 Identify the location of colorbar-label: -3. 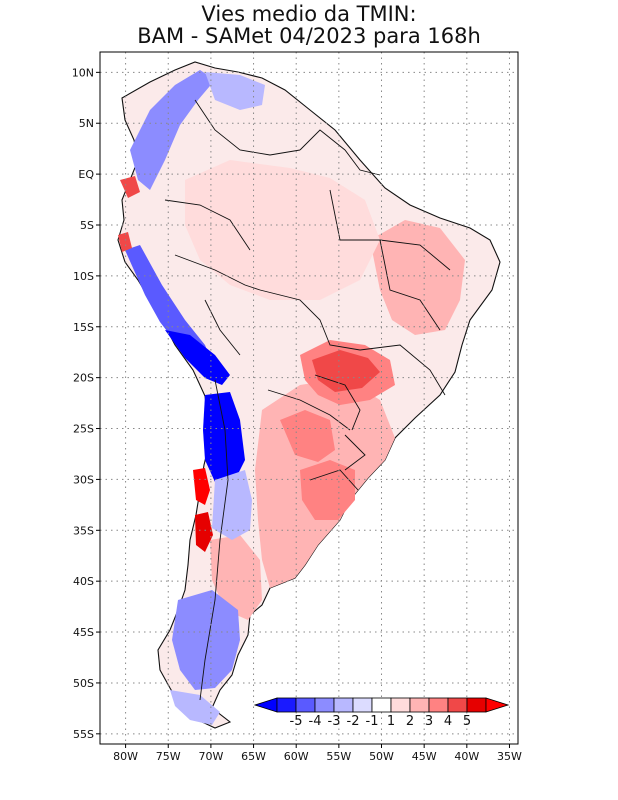
(334, 721).